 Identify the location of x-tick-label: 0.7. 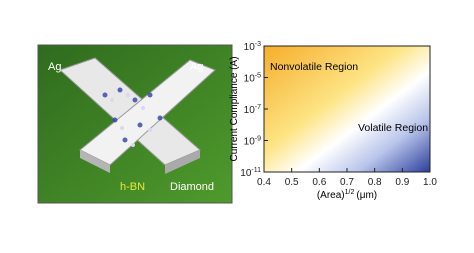
(347, 182).